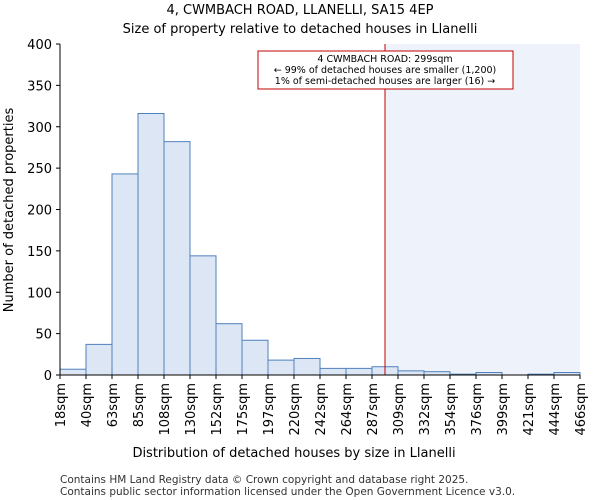 The height and width of the screenshot is (500, 600). I want to click on x-tick-label: 354sqm, so click(451, 409).